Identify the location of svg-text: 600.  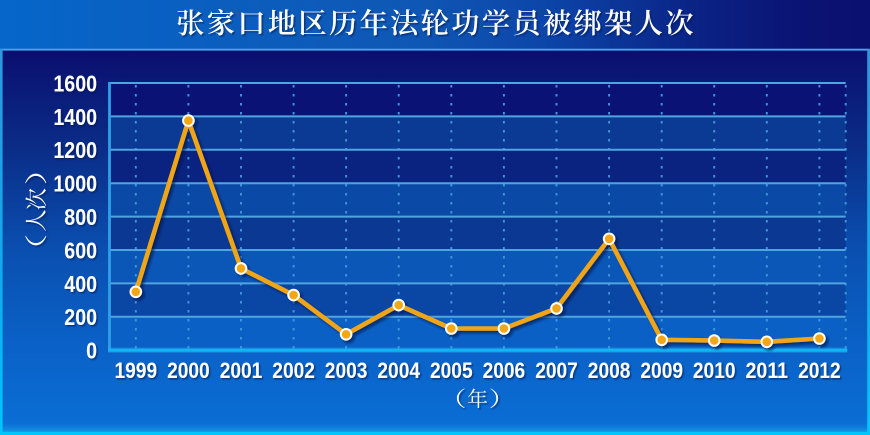
(80, 250).